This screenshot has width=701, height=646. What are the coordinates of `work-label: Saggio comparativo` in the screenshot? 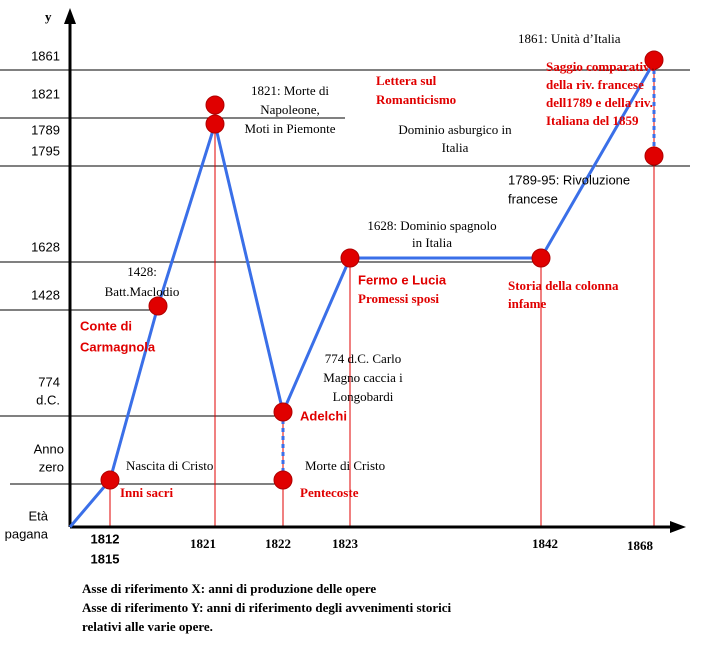 It's located at (601, 66).